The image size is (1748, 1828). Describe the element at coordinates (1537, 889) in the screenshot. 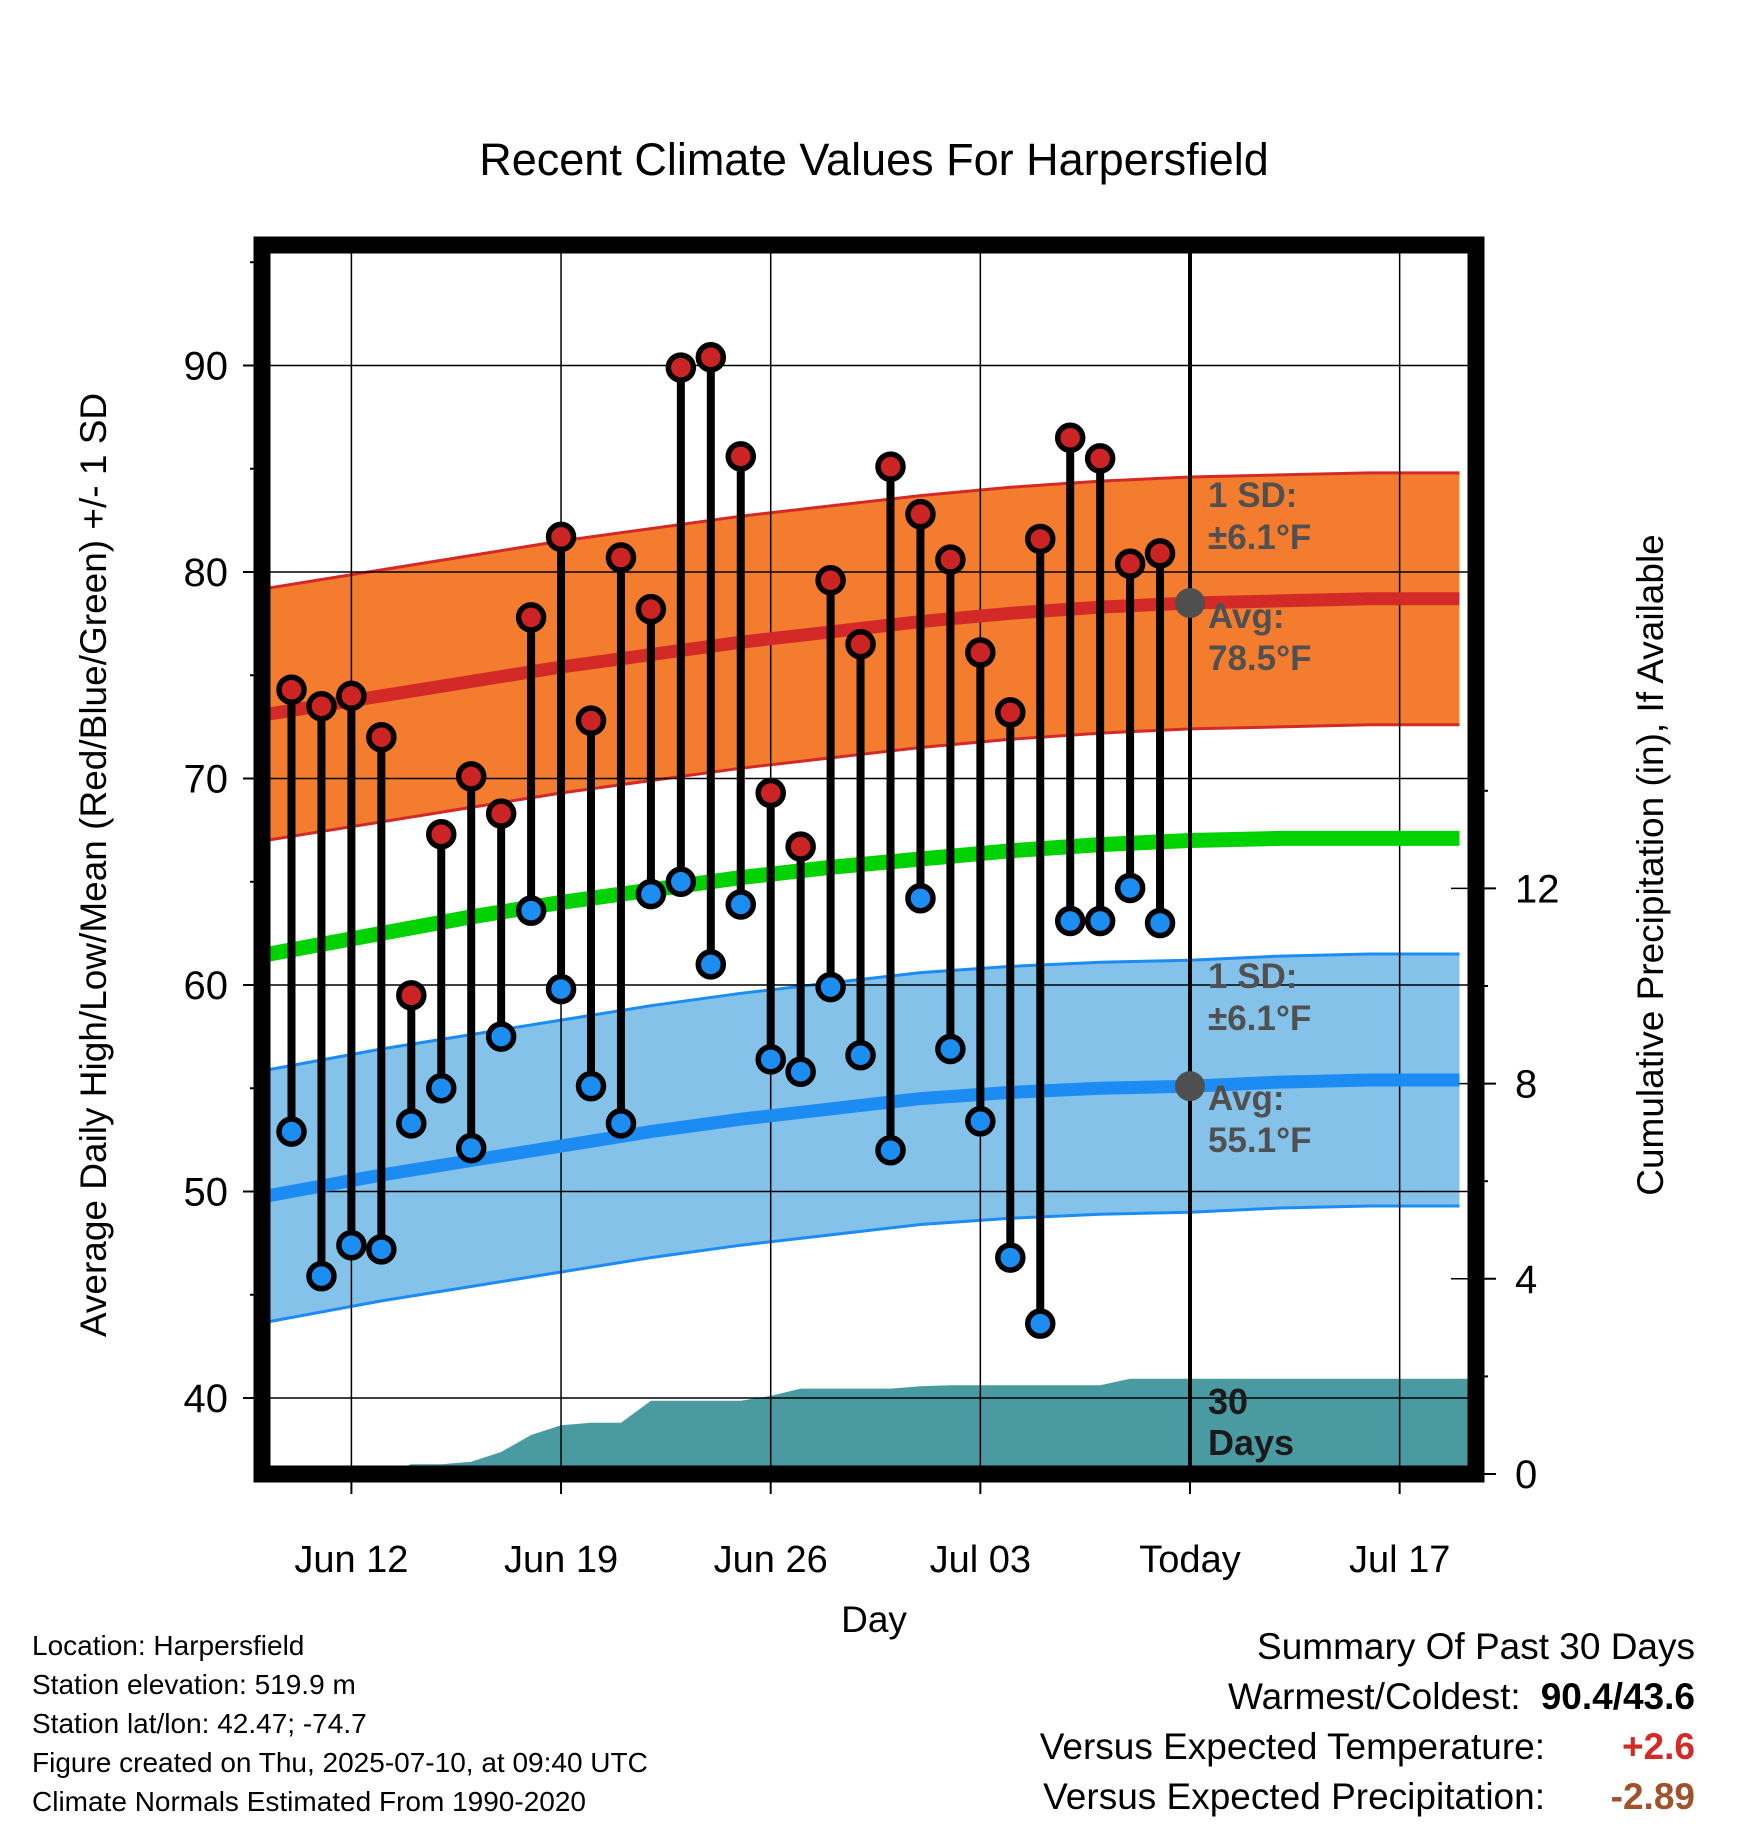

I see `right-tick-label: 12` at that location.